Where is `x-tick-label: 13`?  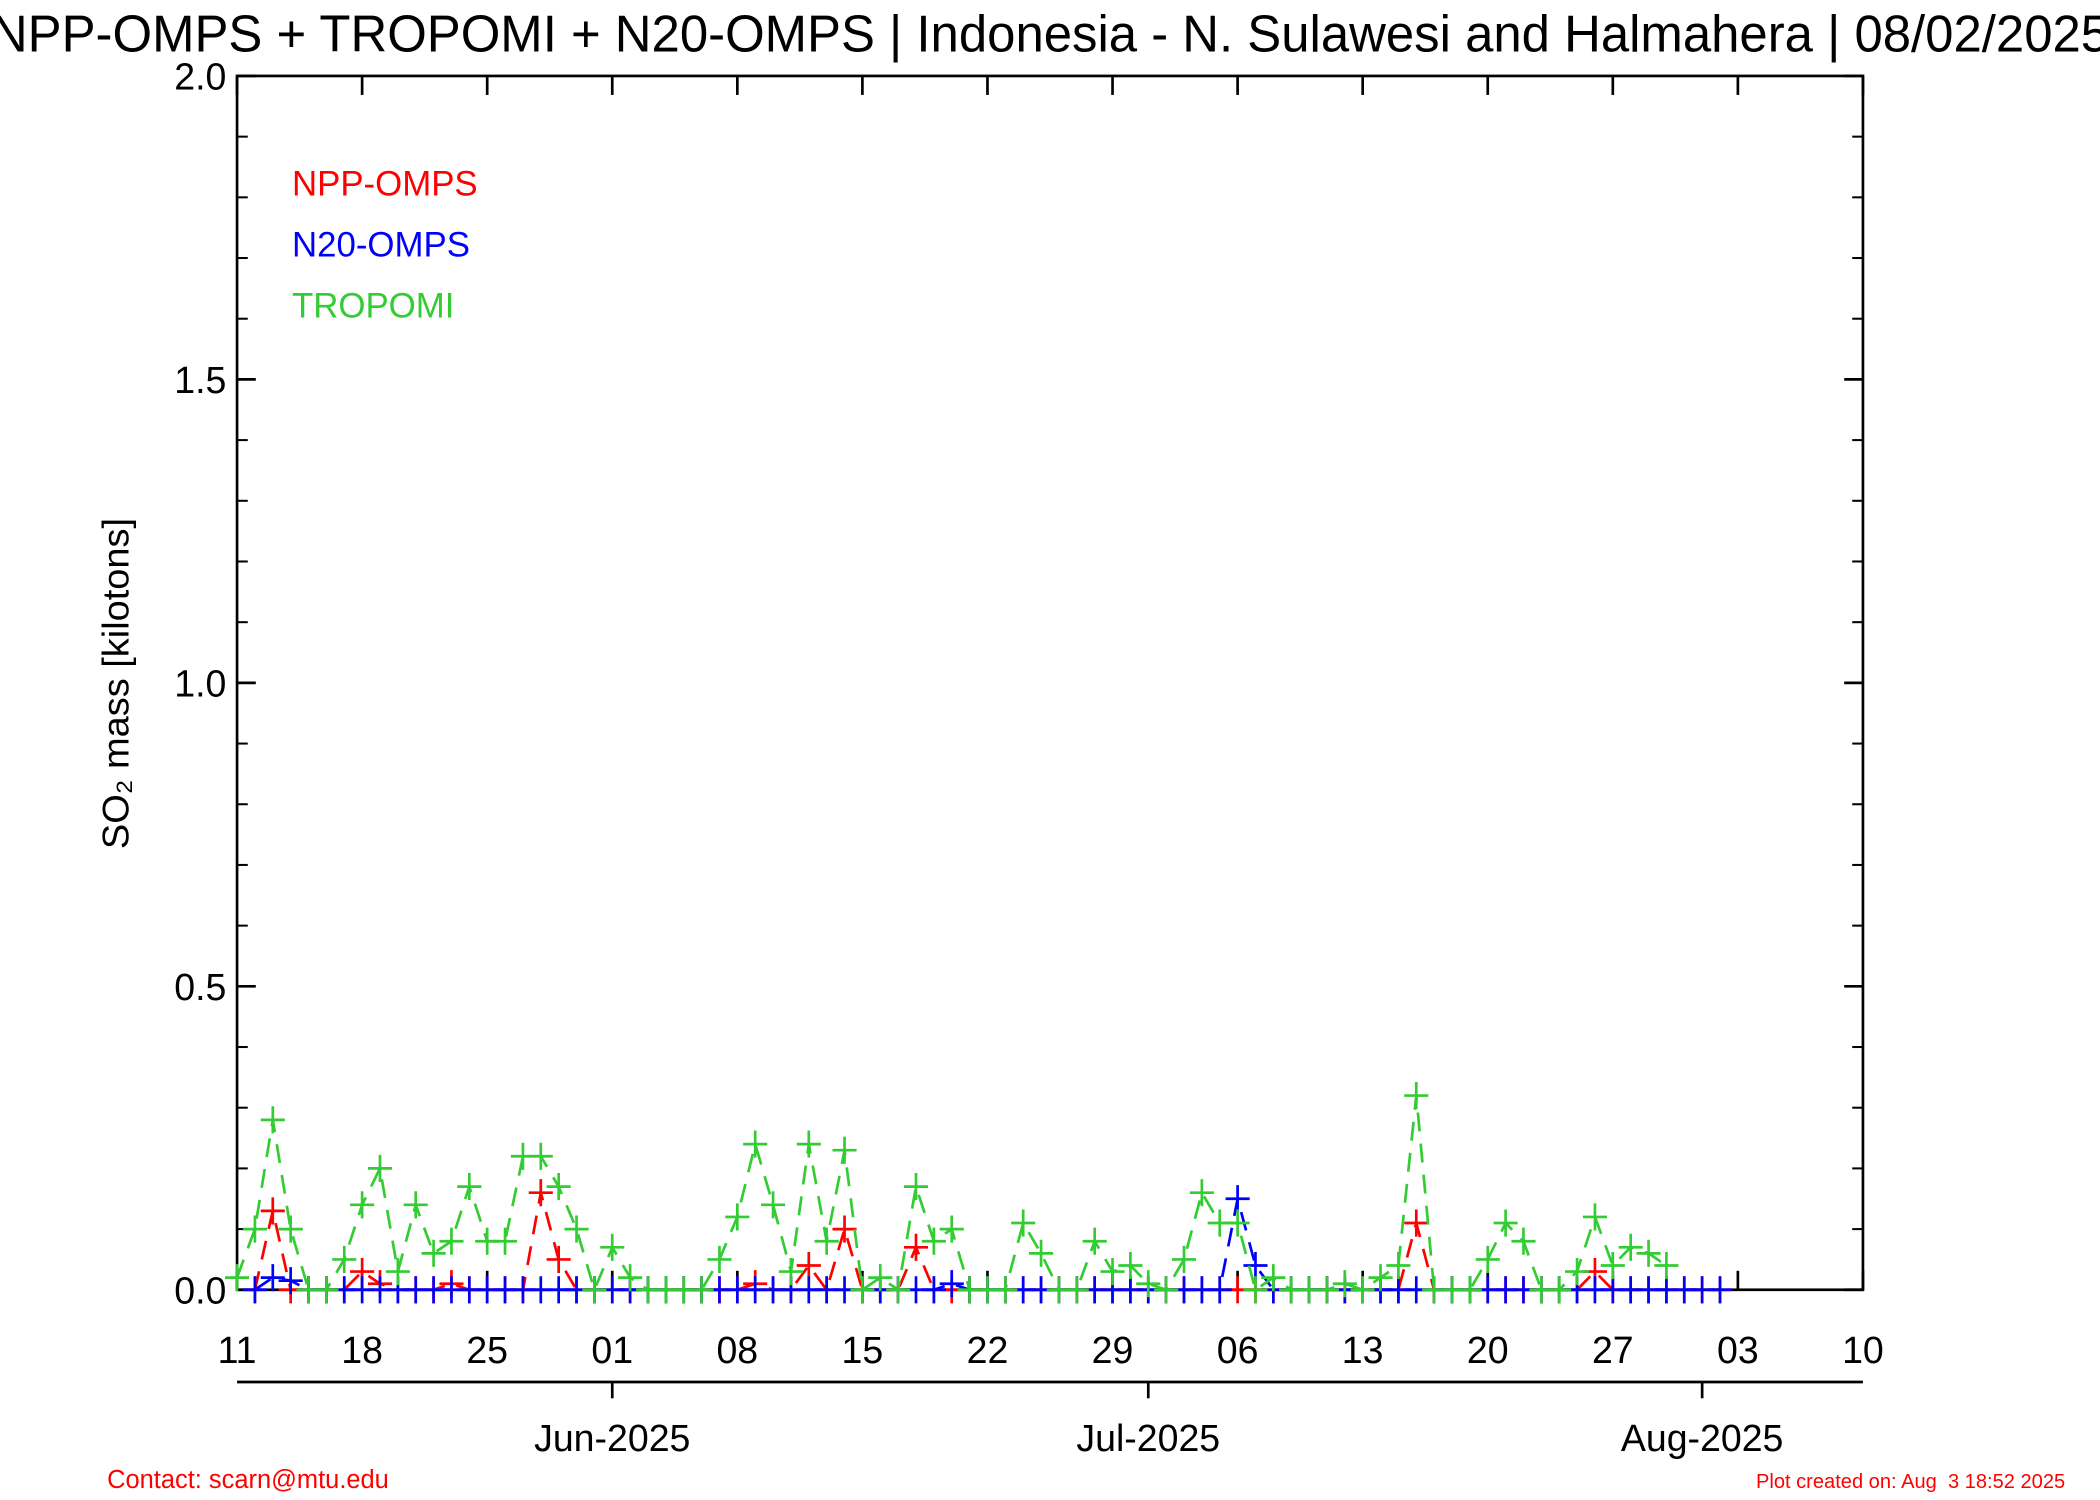 x-tick-label: 13 is located at coordinates (1363, 1350).